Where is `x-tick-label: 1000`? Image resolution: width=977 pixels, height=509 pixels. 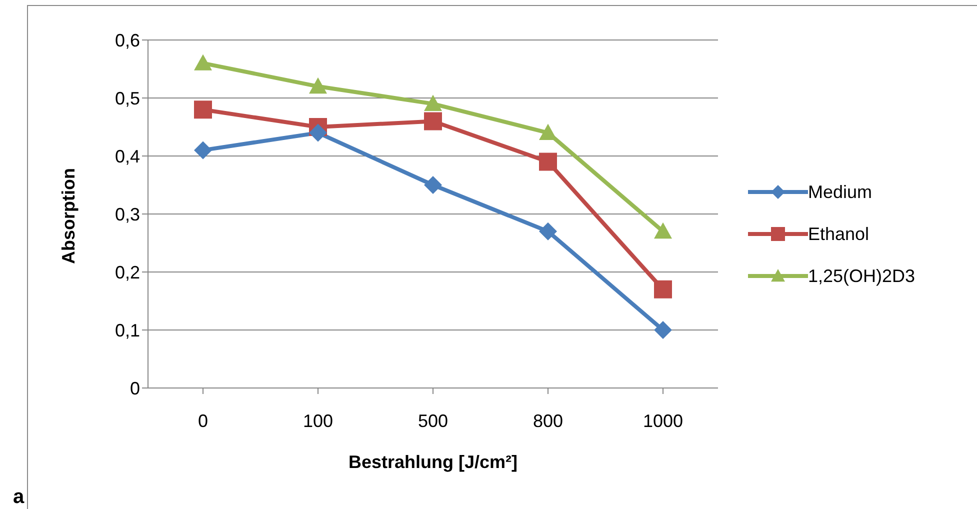 x-tick-label: 1000 is located at coordinates (663, 420).